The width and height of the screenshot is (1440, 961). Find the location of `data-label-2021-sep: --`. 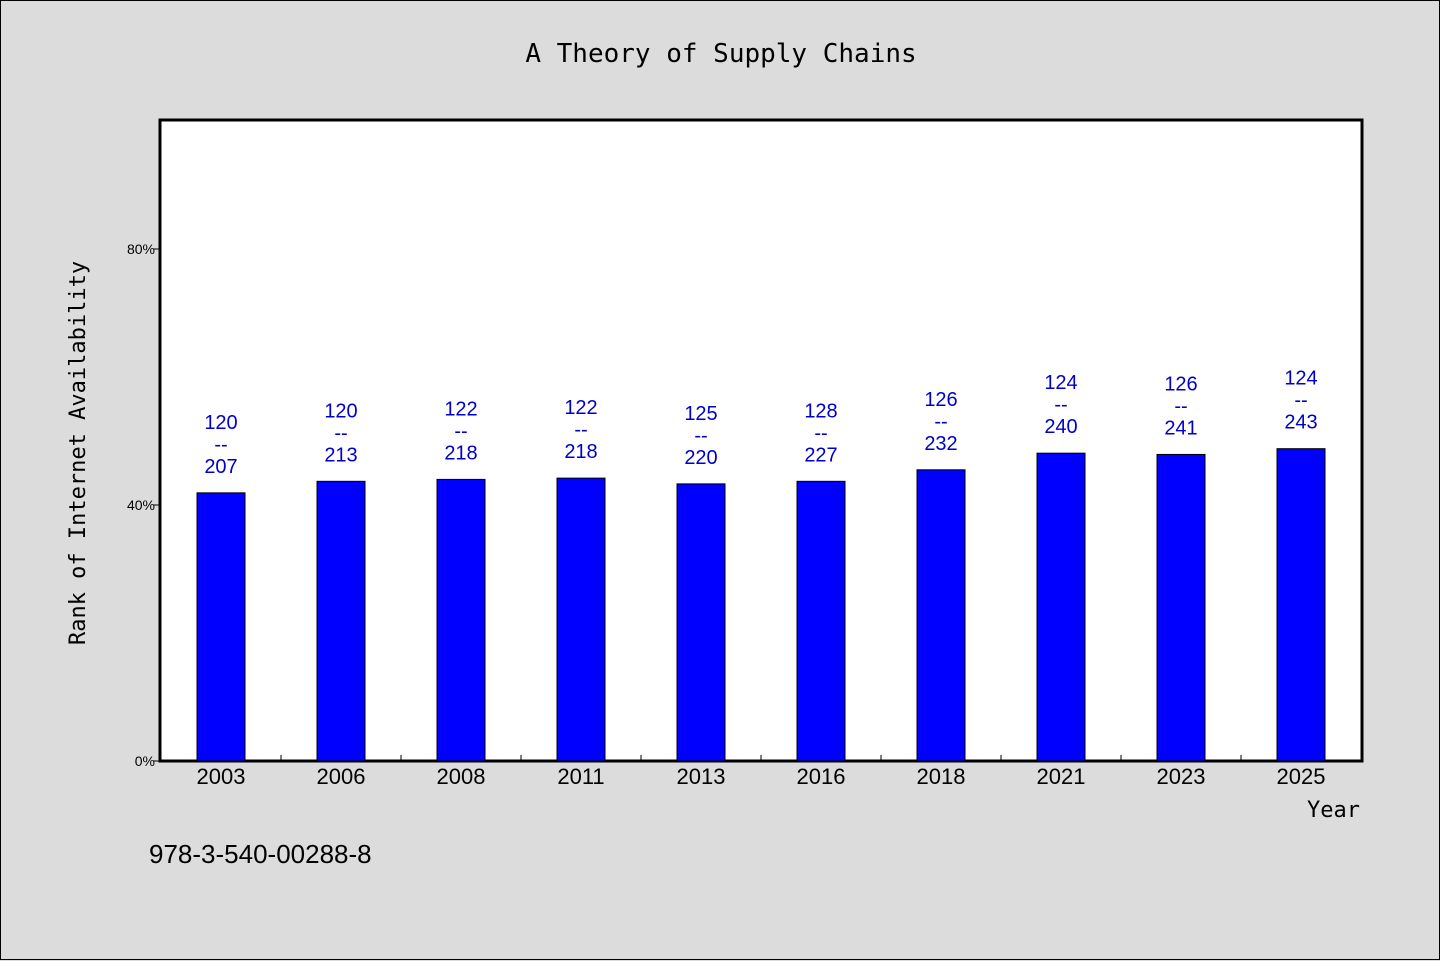

data-label-2021-sep: -- is located at coordinates (1060, 405).